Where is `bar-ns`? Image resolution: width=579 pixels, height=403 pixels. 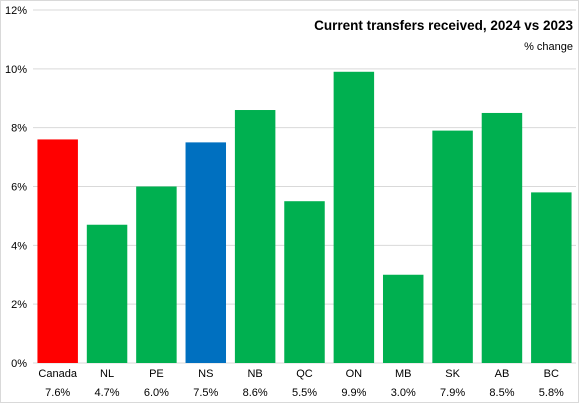 bar-ns is located at coordinates (206, 252).